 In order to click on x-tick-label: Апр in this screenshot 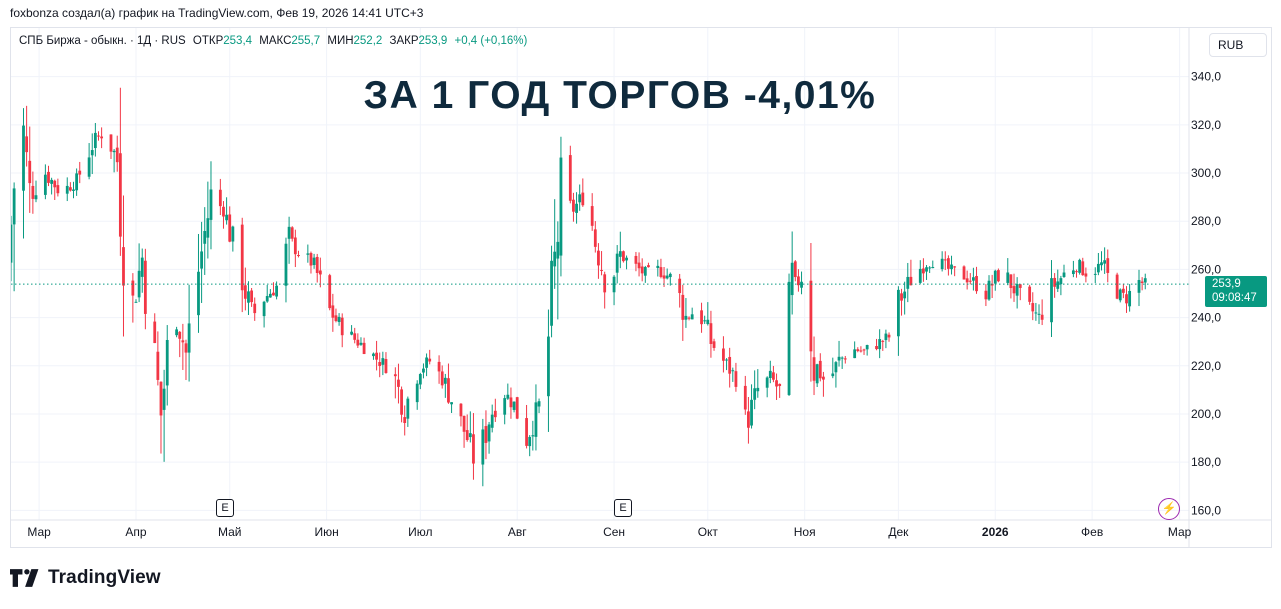, I will do `click(136, 532)`.